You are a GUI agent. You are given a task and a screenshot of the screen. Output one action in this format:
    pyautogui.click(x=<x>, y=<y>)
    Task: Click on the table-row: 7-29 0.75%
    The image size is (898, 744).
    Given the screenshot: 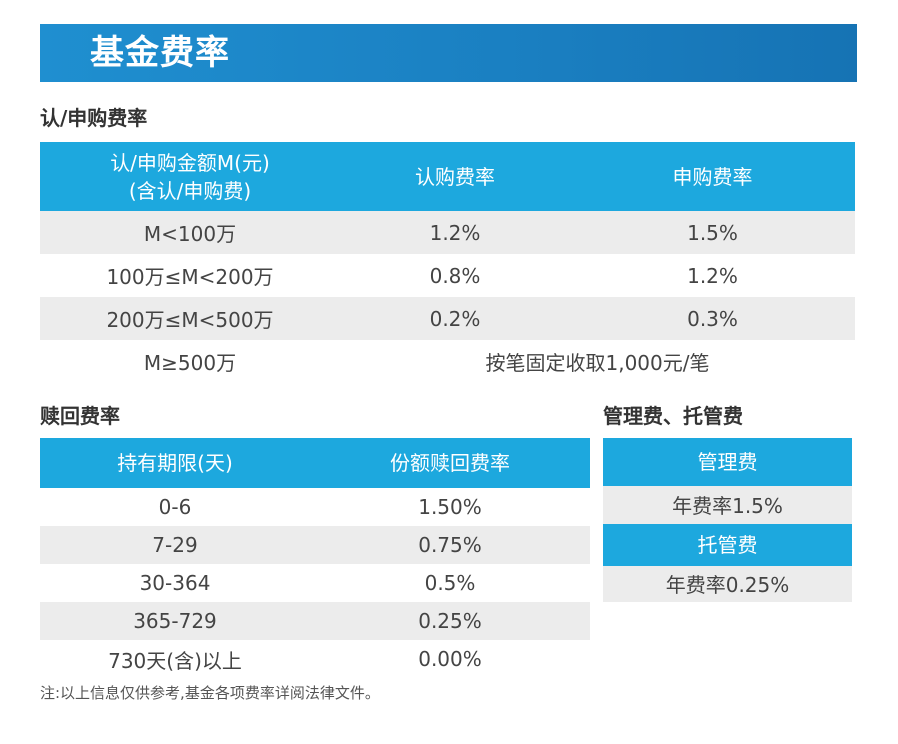 What is the action you would take?
    pyautogui.click(x=315, y=545)
    